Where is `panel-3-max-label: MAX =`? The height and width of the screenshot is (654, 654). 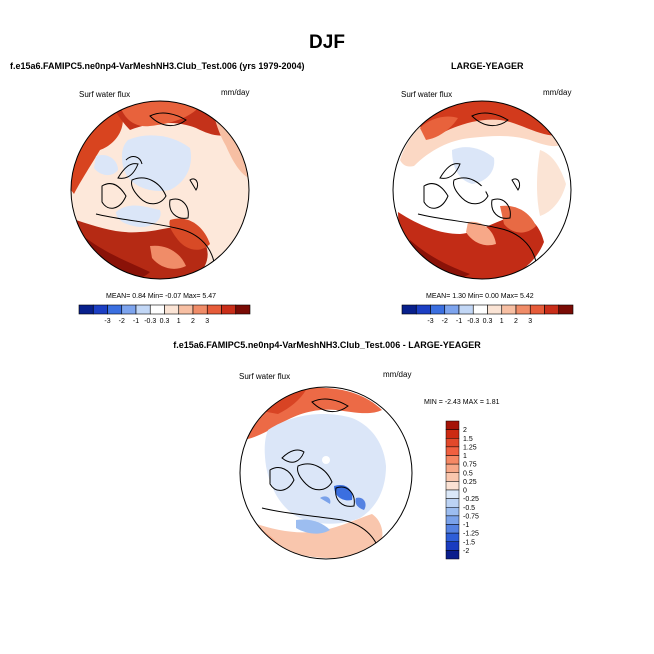
panel-3-max-label: MAX = is located at coordinates (473, 402).